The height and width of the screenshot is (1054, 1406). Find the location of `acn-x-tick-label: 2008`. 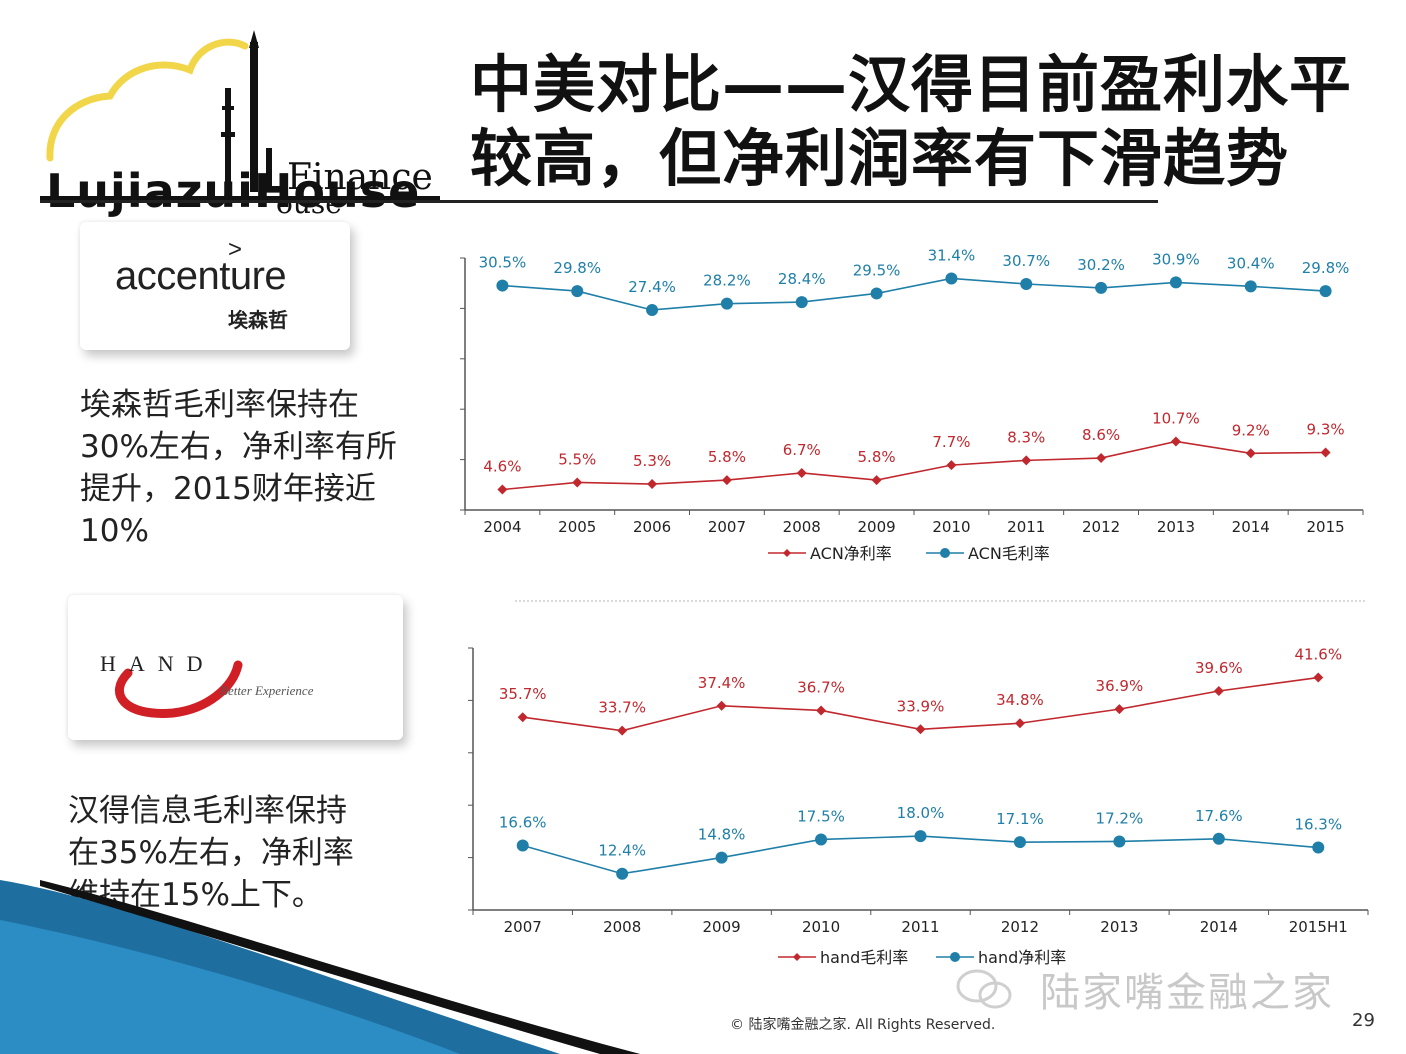

acn-x-tick-label: 2008 is located at coordinates (802, 527).